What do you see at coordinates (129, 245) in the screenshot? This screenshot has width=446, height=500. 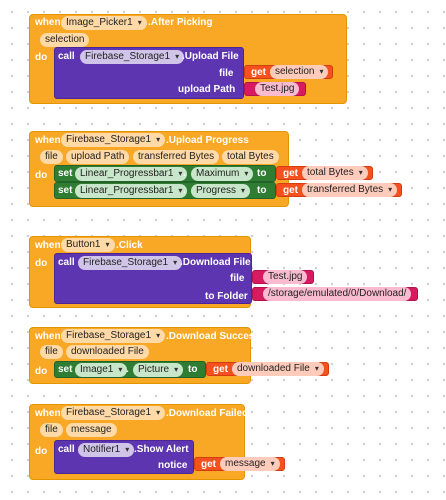 I see `event-name: .Click` at bounding box center [129, 245].